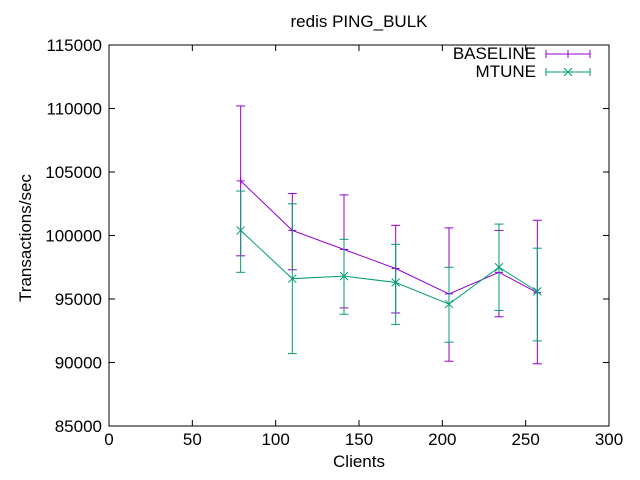  What do you see at coordinates (78, 426) in the screenshot?
I see `y-tick-label: 85000` at bounding box center [78, 426].